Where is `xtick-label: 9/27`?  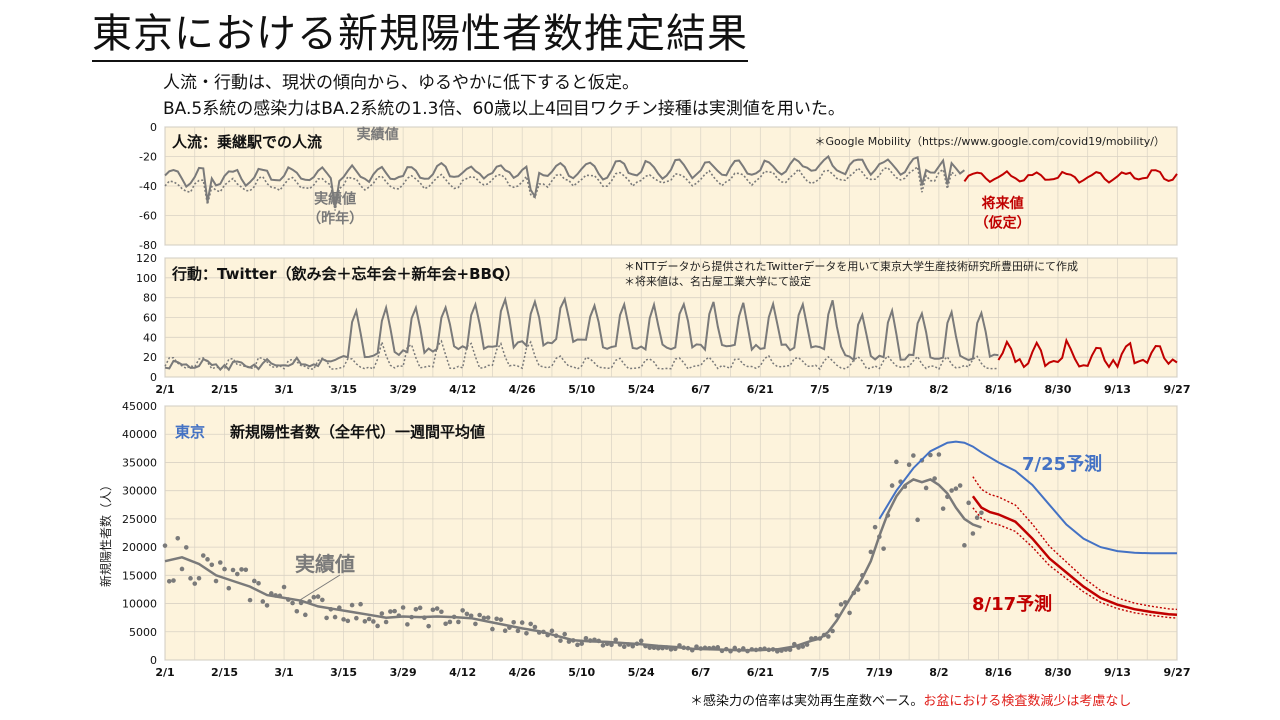
xtick-label: 9/27 is located at coordinates (1177, 672).